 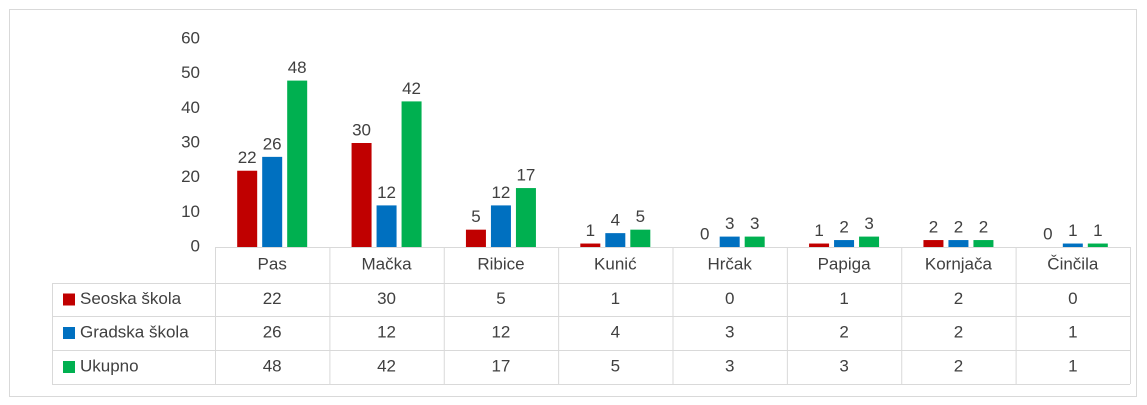 What do you see at coordinates (272, 331) in the screenshot?
I see `table-cell: 26` at bounding box center [272, 331].